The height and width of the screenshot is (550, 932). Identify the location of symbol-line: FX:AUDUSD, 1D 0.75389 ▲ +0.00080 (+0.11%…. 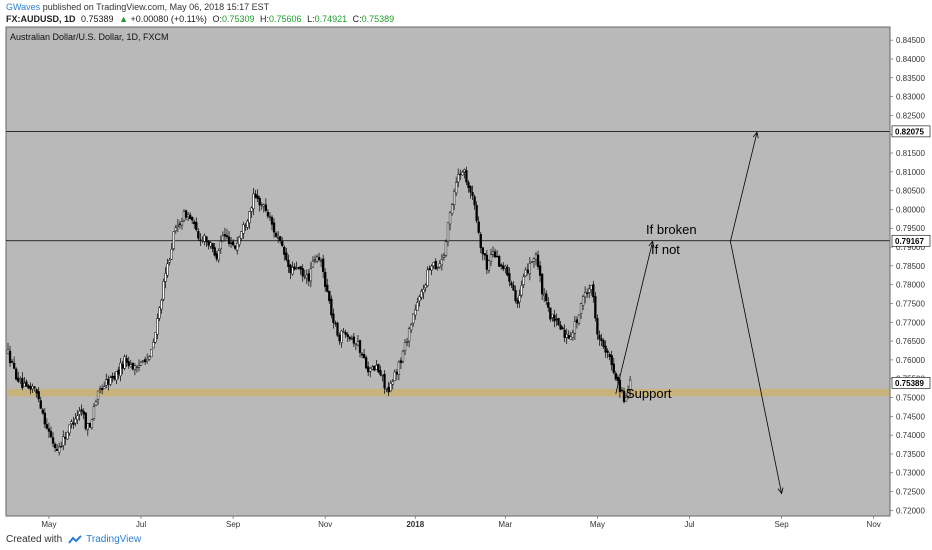
(200, 19).